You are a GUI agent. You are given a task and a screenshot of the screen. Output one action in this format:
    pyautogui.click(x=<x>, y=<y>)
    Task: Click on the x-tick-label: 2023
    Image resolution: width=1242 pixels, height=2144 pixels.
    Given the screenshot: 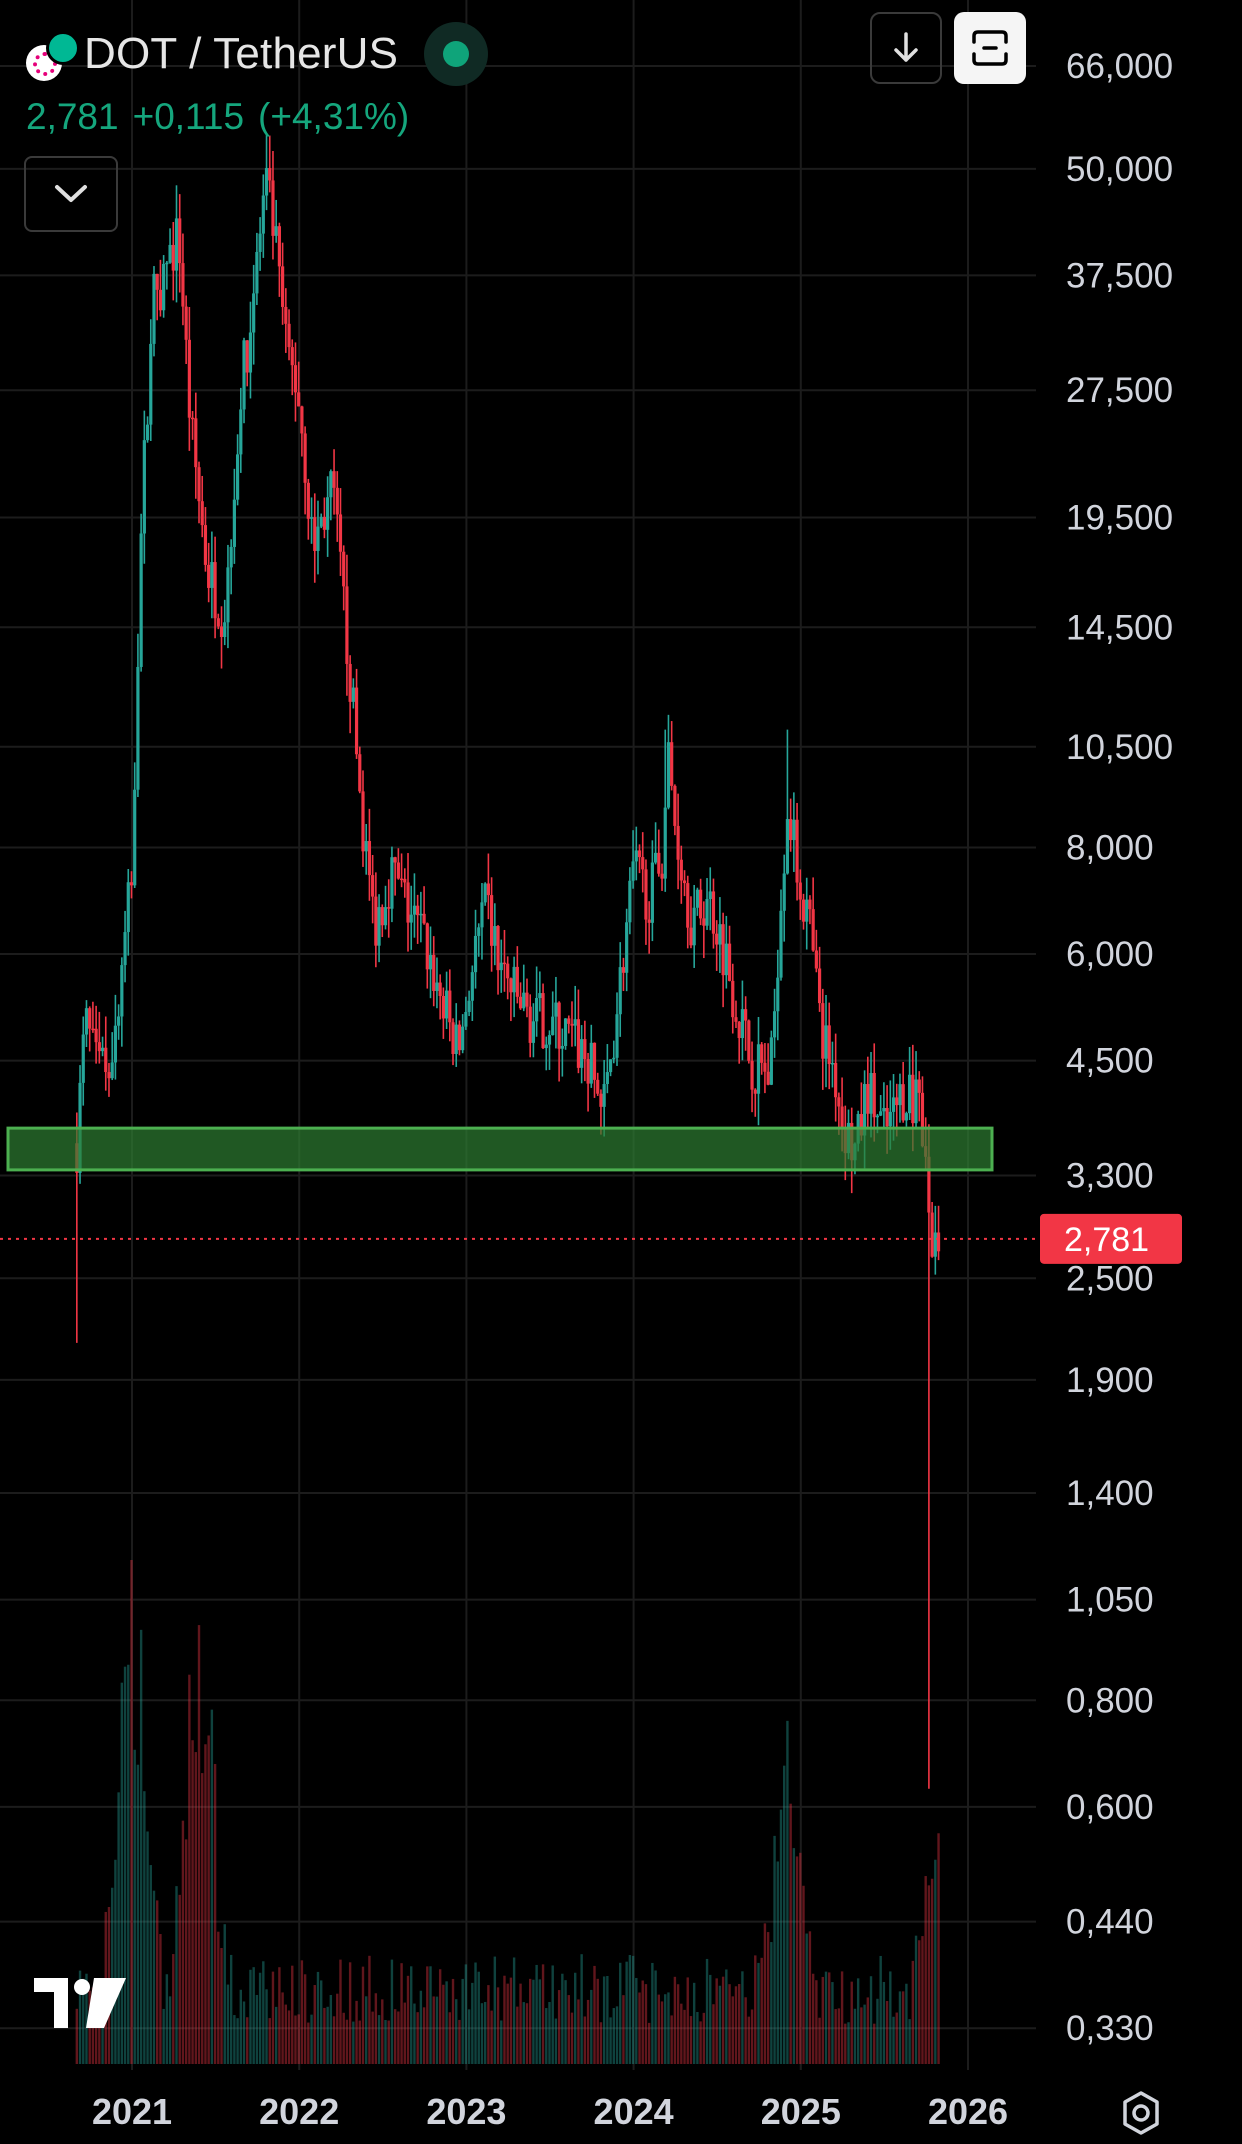 What is the action you would take?
    pyautogui.click(x=466, y=2111)
    